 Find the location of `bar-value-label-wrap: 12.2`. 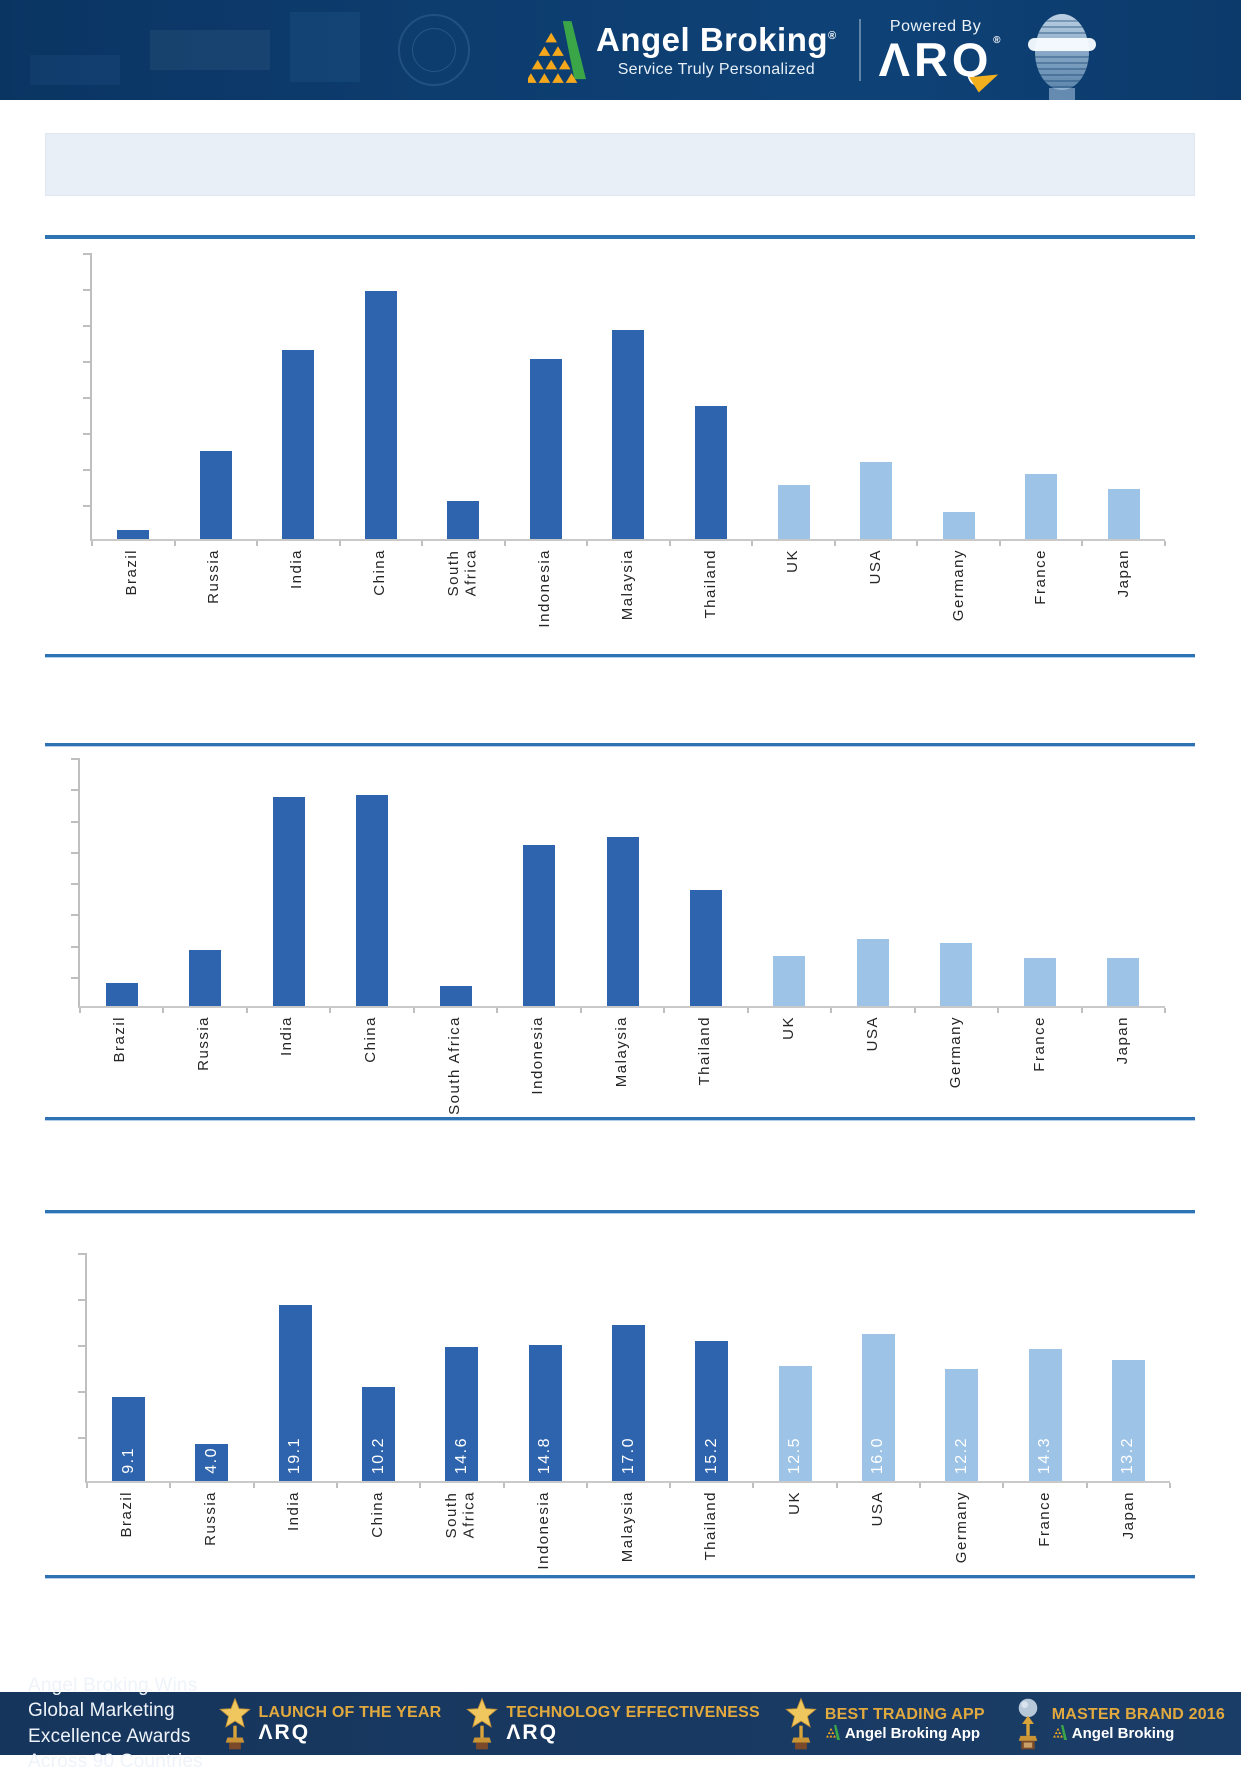

bar-value-label-wrap: 12.2 is located at coordinates (961, 1455).